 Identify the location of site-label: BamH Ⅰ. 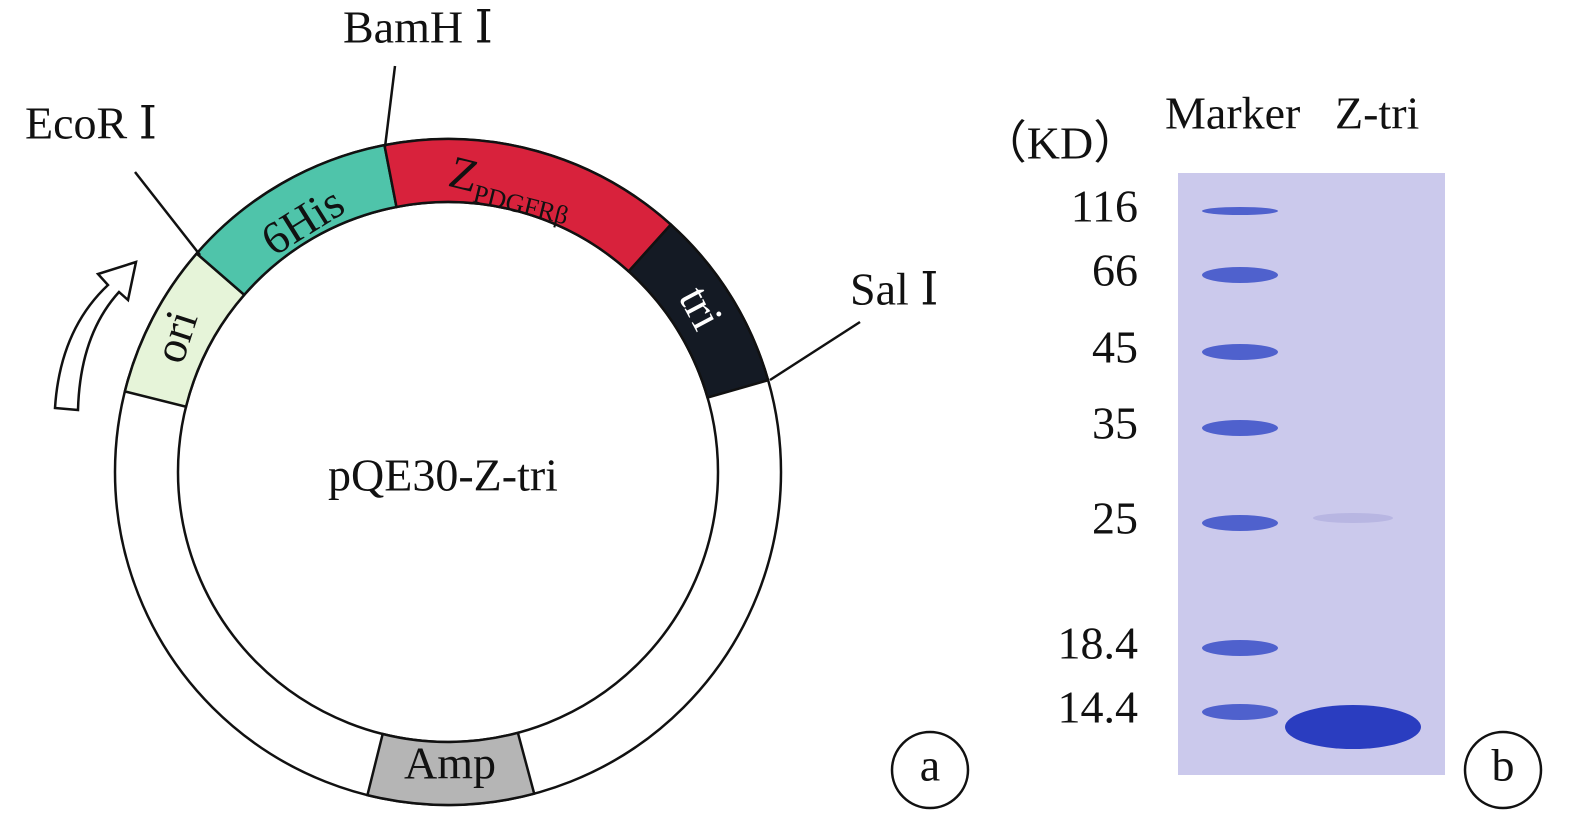
(418, 27).